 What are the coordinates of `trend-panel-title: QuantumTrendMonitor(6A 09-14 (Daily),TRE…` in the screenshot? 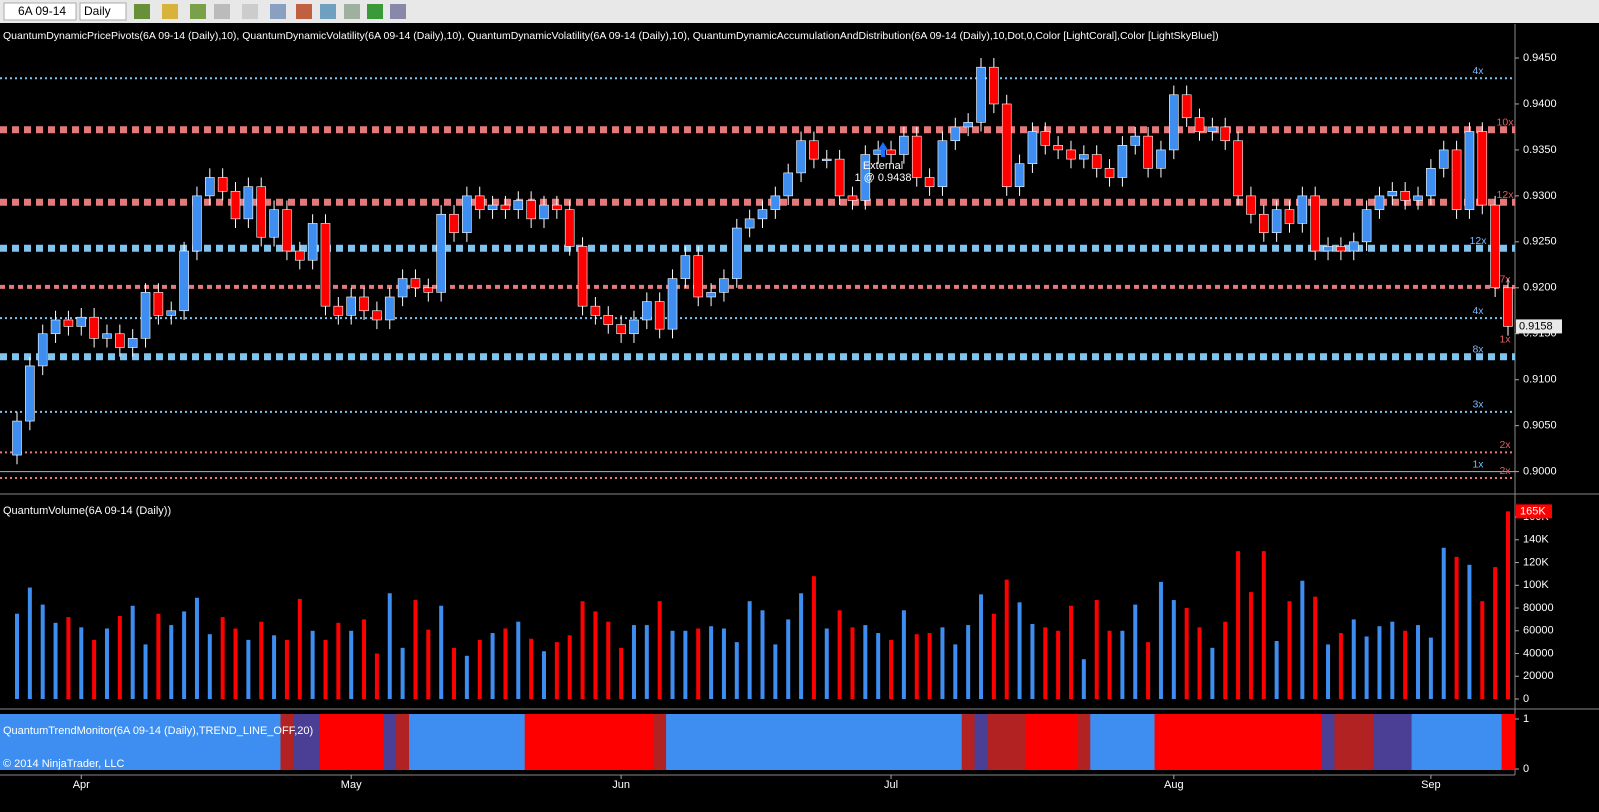 It's located at (158, 731).